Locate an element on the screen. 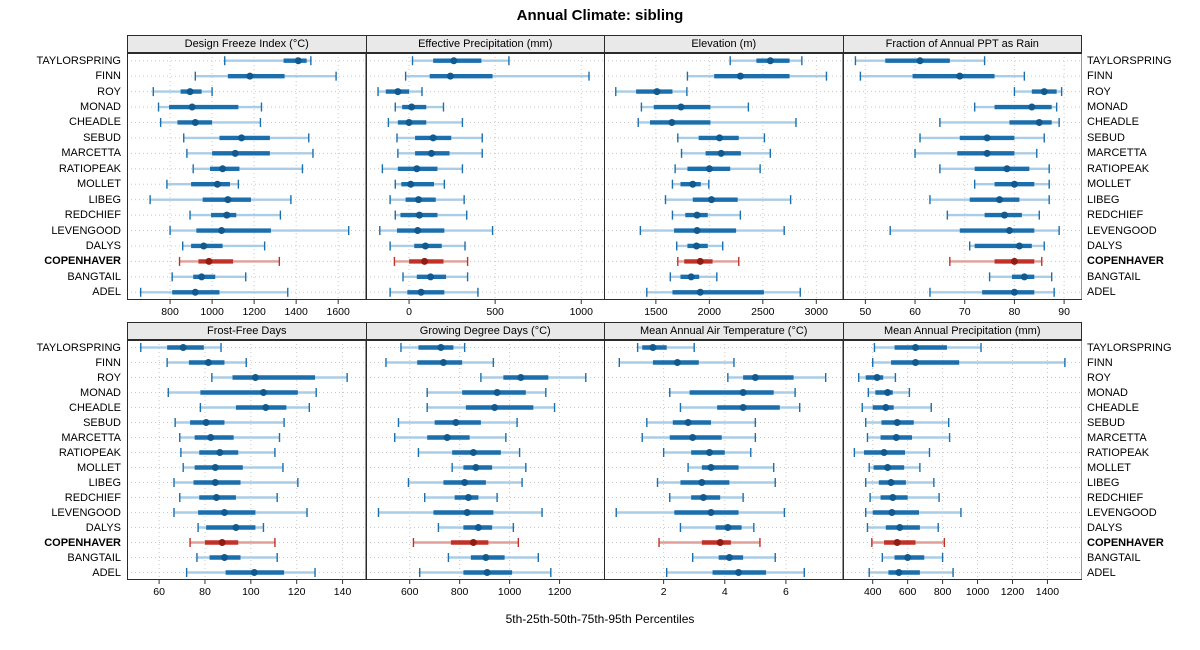  tick-label: 2 is located at coordinates (664, 592).